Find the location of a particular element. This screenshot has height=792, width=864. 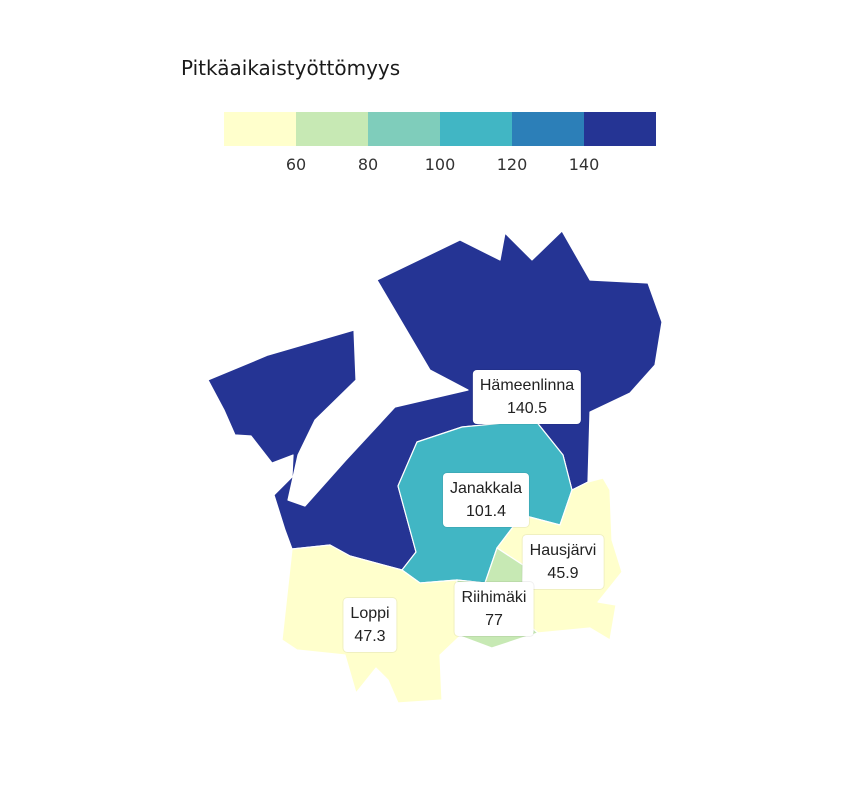

legend-title: Pitkäaikaistyöttömyys is located at coordinates (291, 68).